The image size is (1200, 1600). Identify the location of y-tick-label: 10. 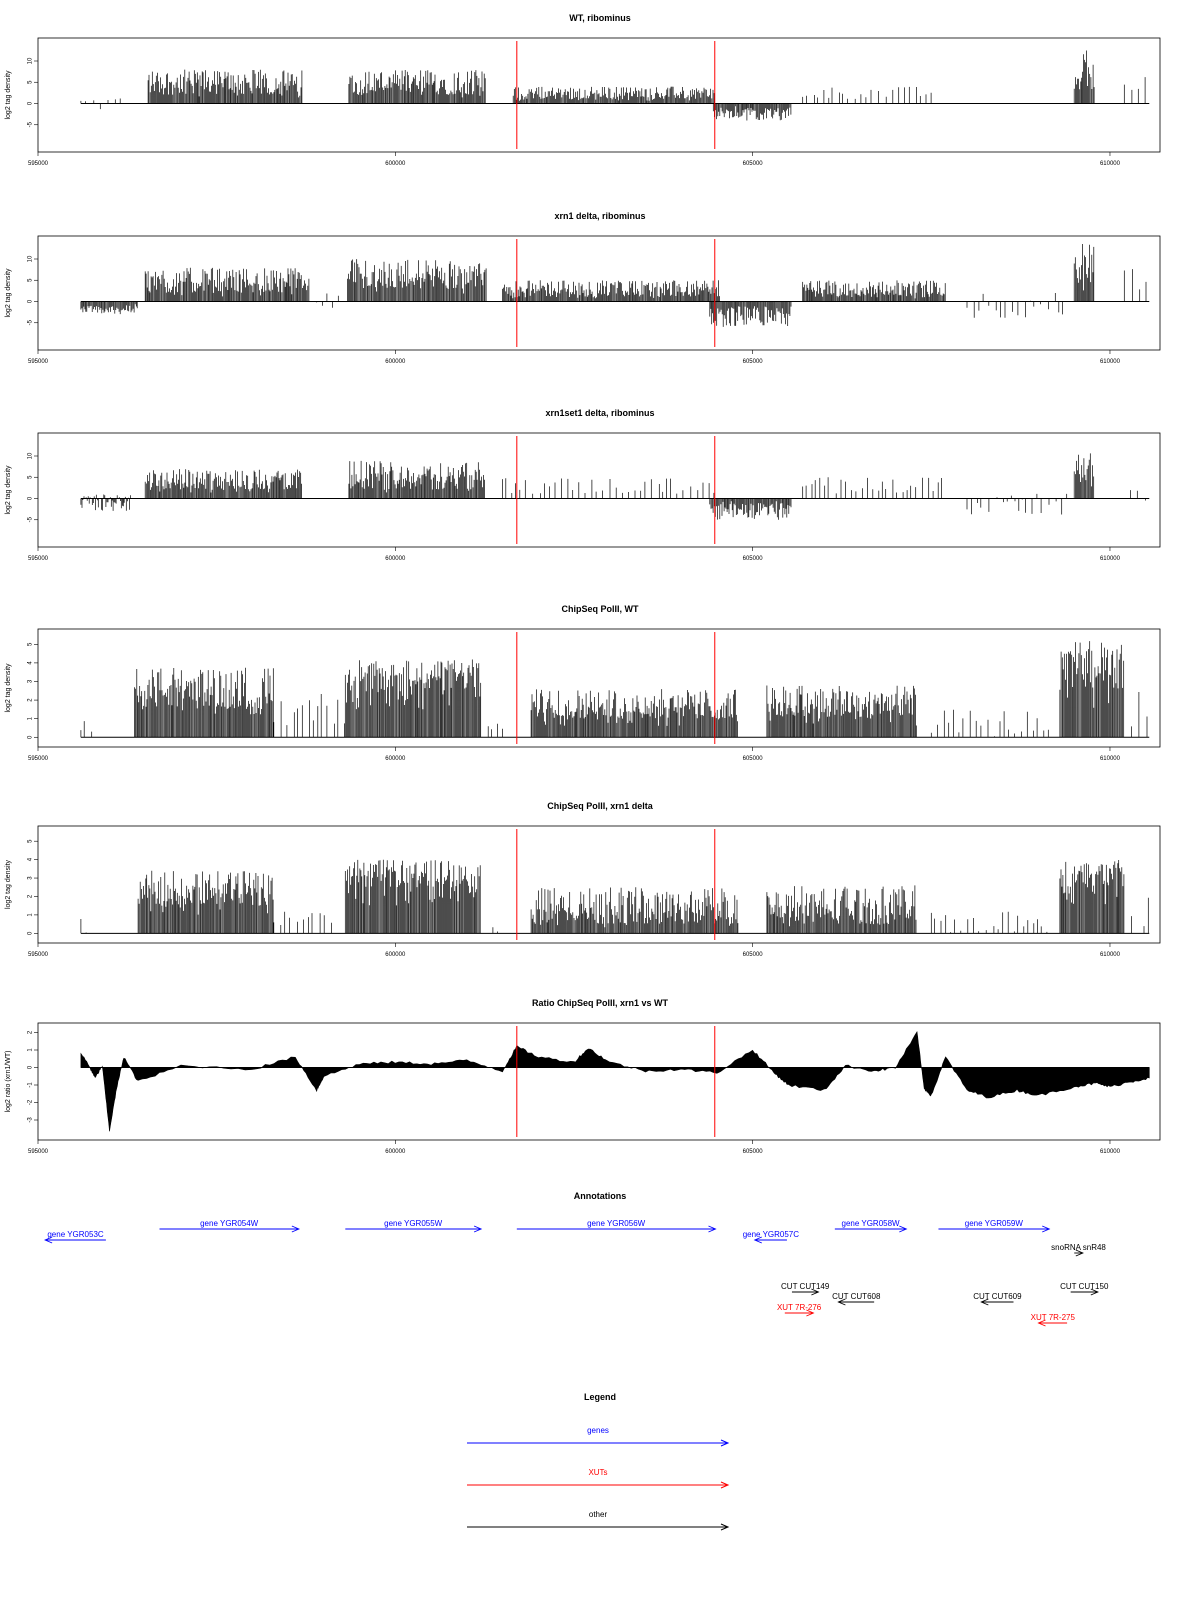
(31, 455).